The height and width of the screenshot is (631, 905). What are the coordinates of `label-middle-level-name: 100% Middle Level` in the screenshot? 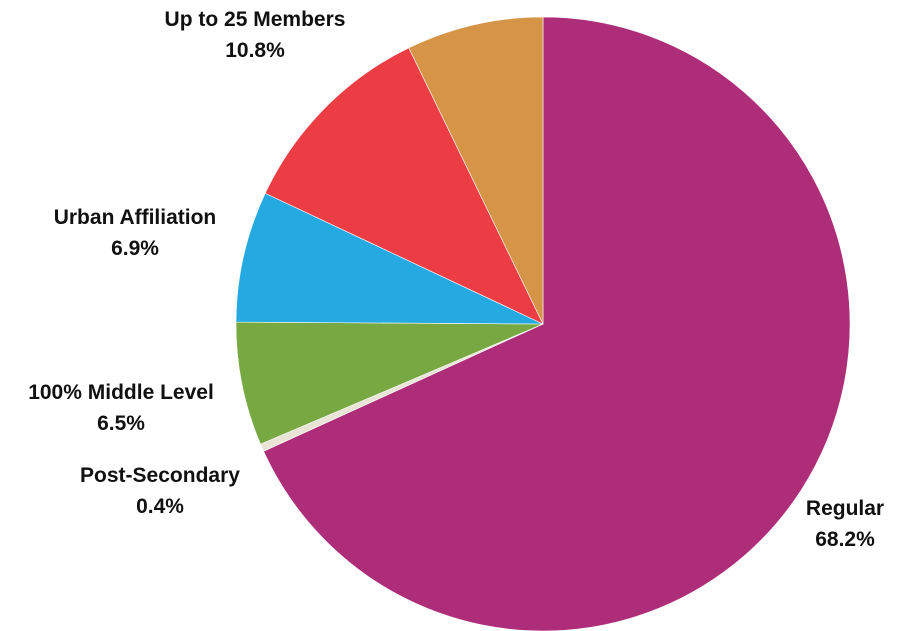 It's located at (121, 392).